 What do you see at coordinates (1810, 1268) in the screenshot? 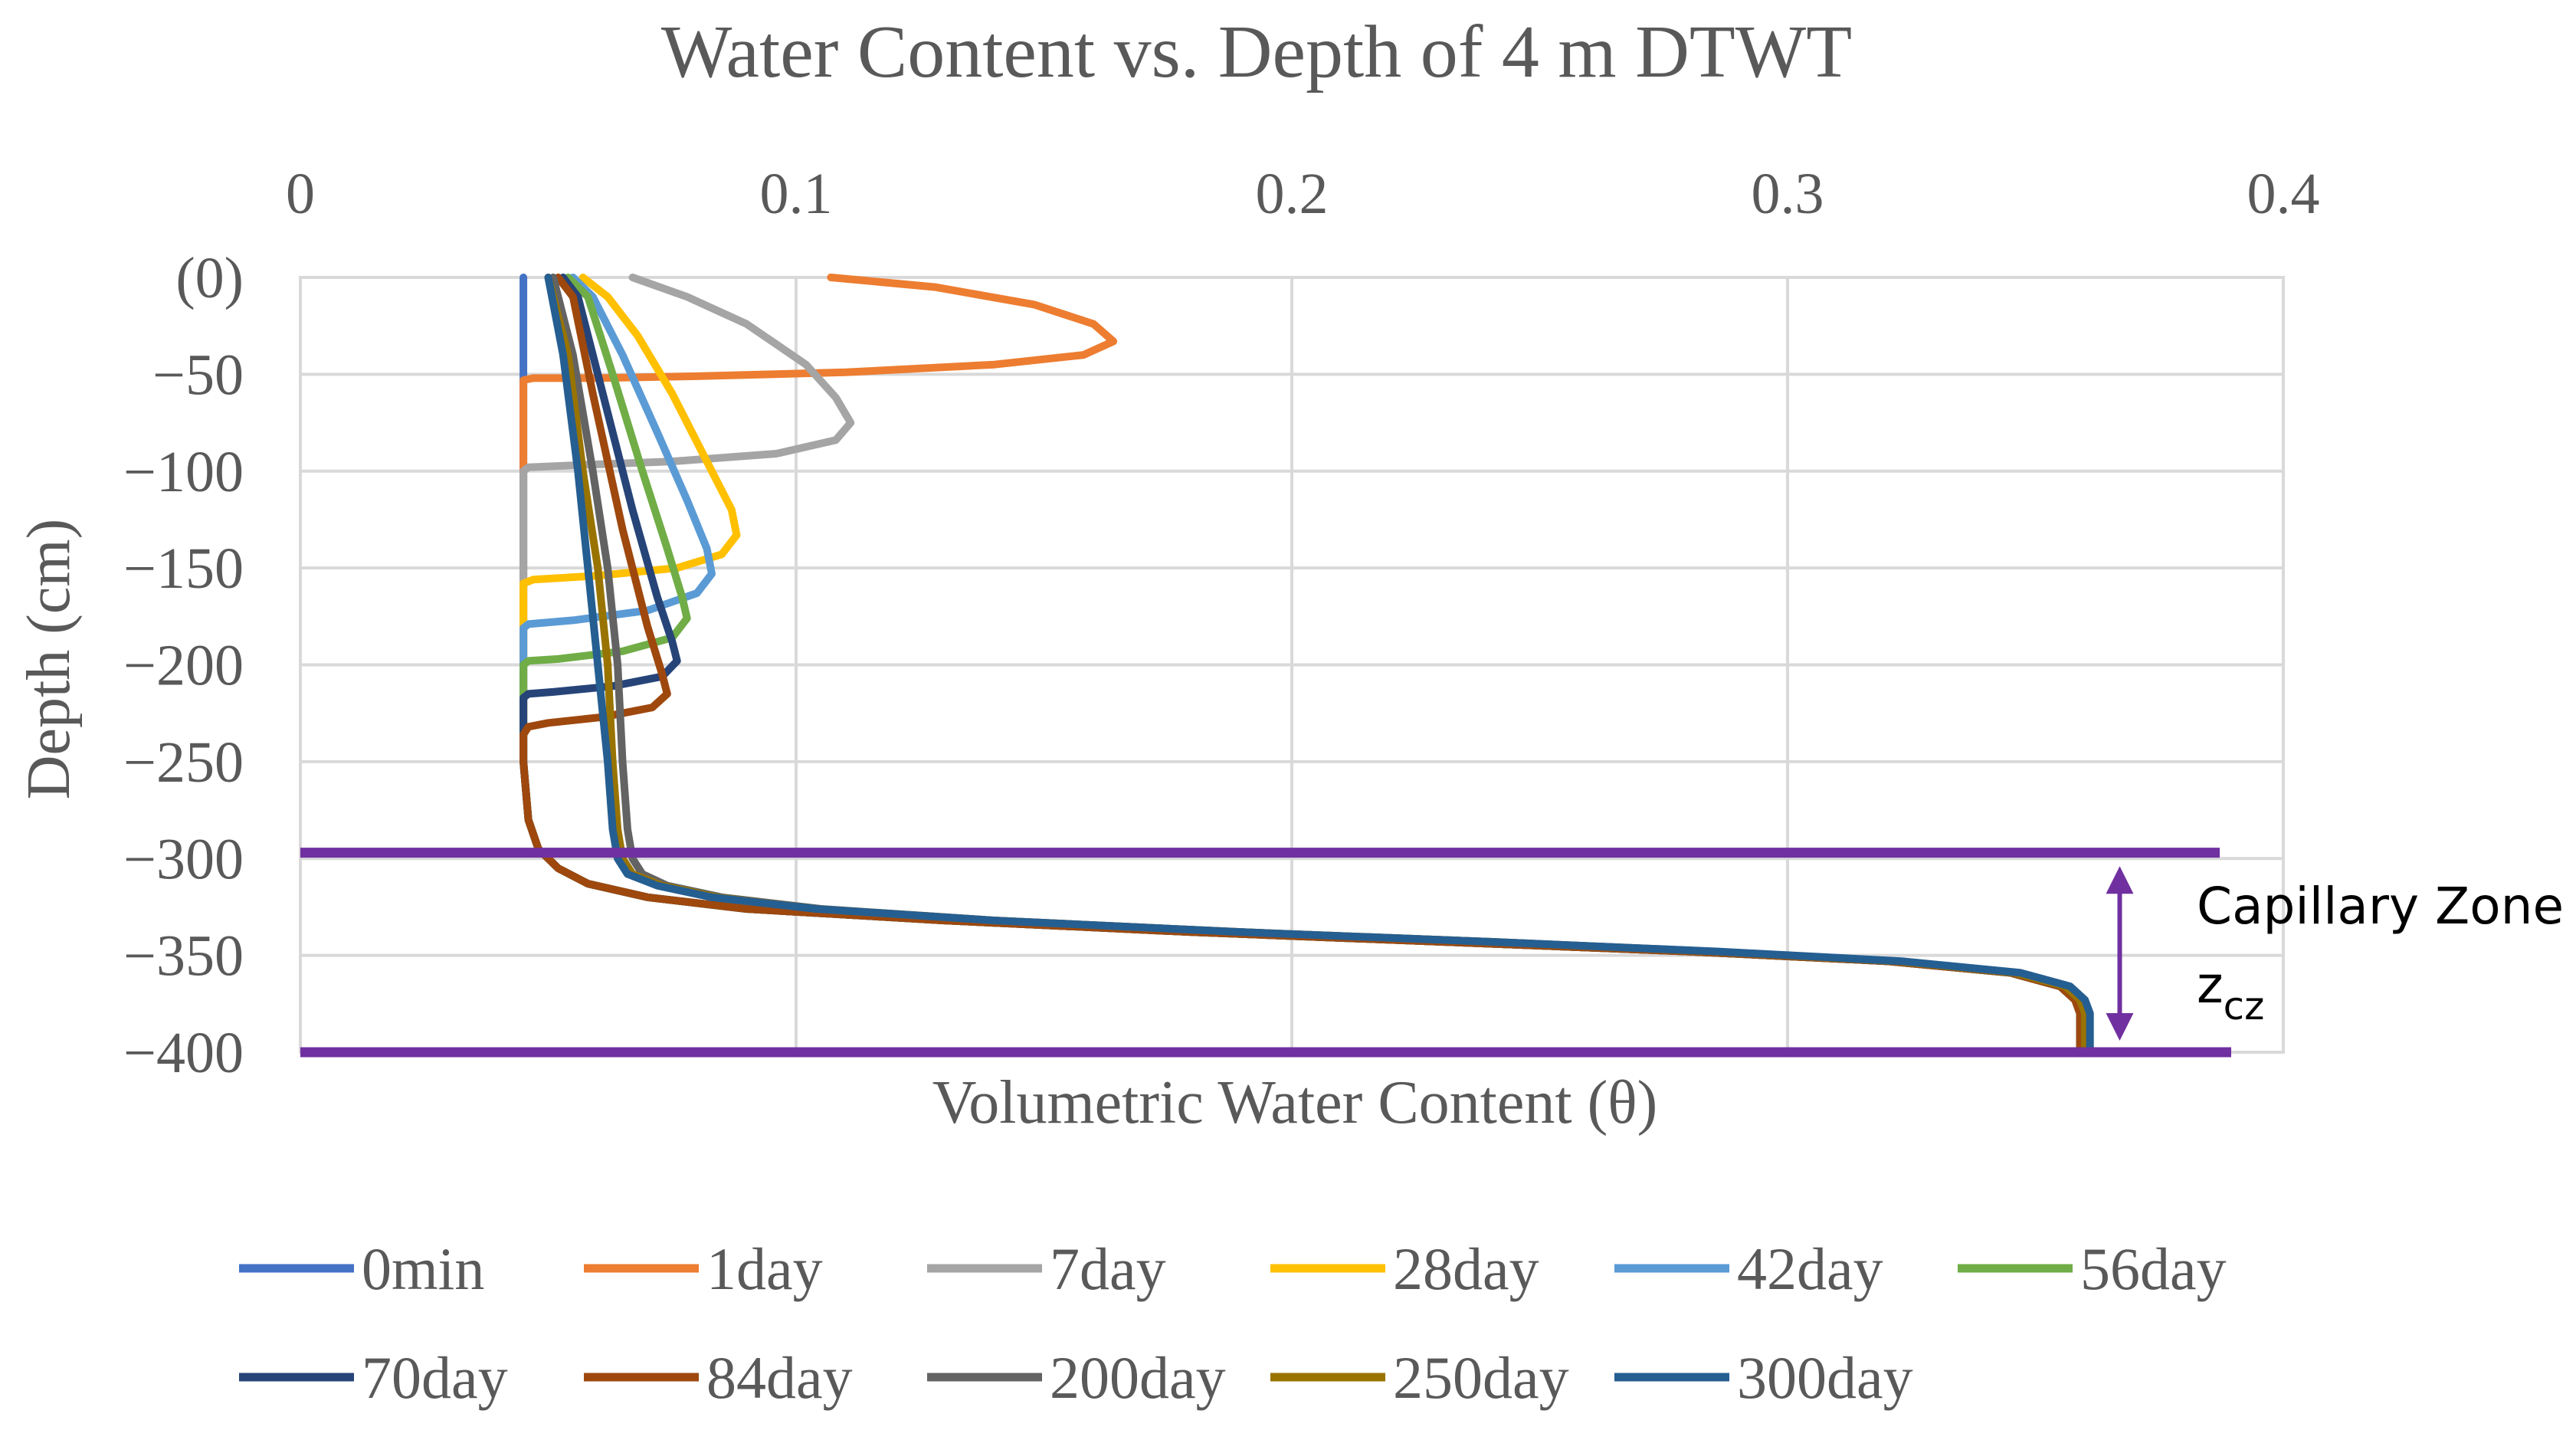
I see `legend-label: 42day` at bounding box center [1810, 1268].